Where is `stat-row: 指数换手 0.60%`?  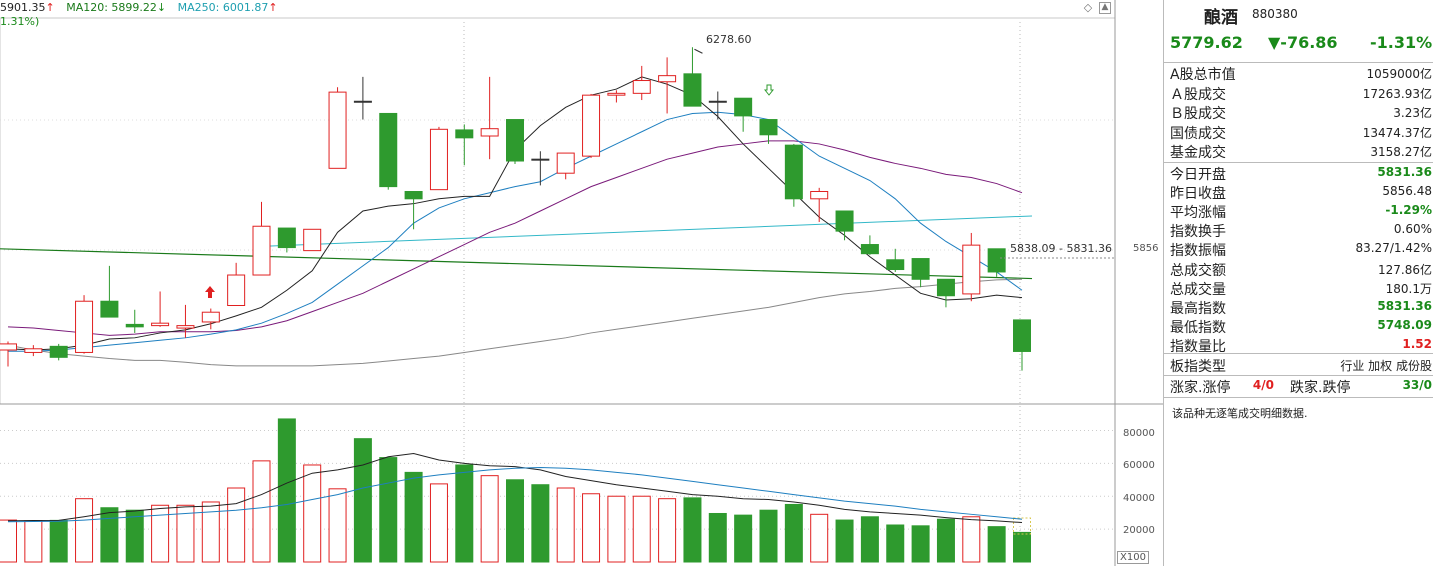
stat-row: 指数换手 0.60% is located at coordinates (1300, 230).